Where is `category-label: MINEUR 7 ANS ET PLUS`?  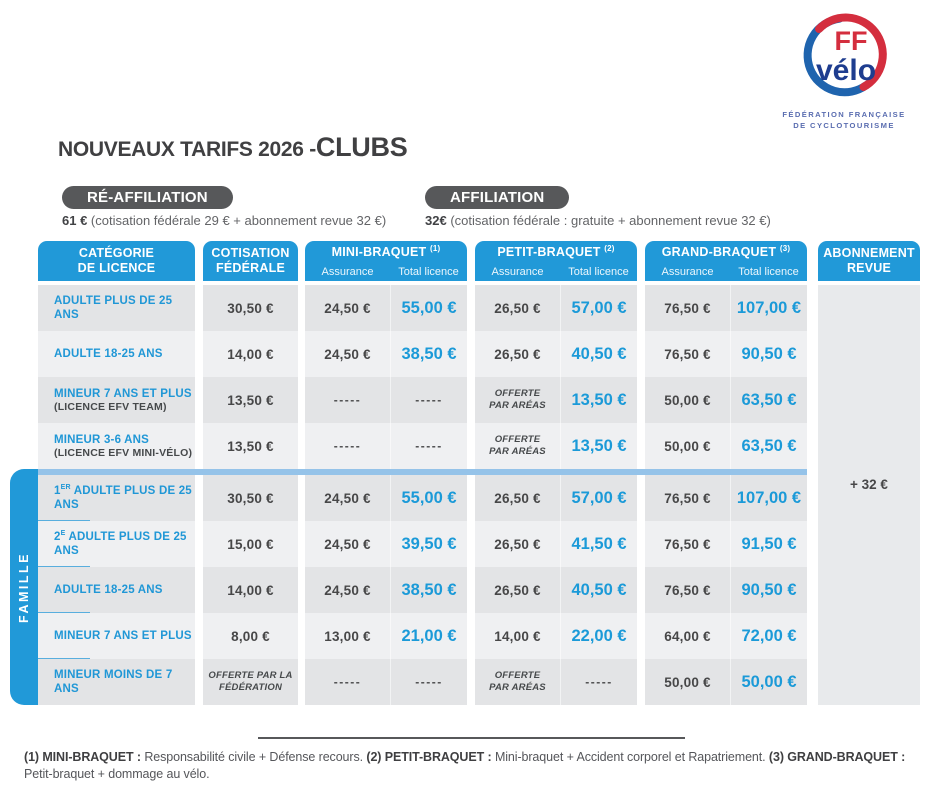
category-label: MINEUR 7 ANS ET PLUS is located at coordinates (123, 393).